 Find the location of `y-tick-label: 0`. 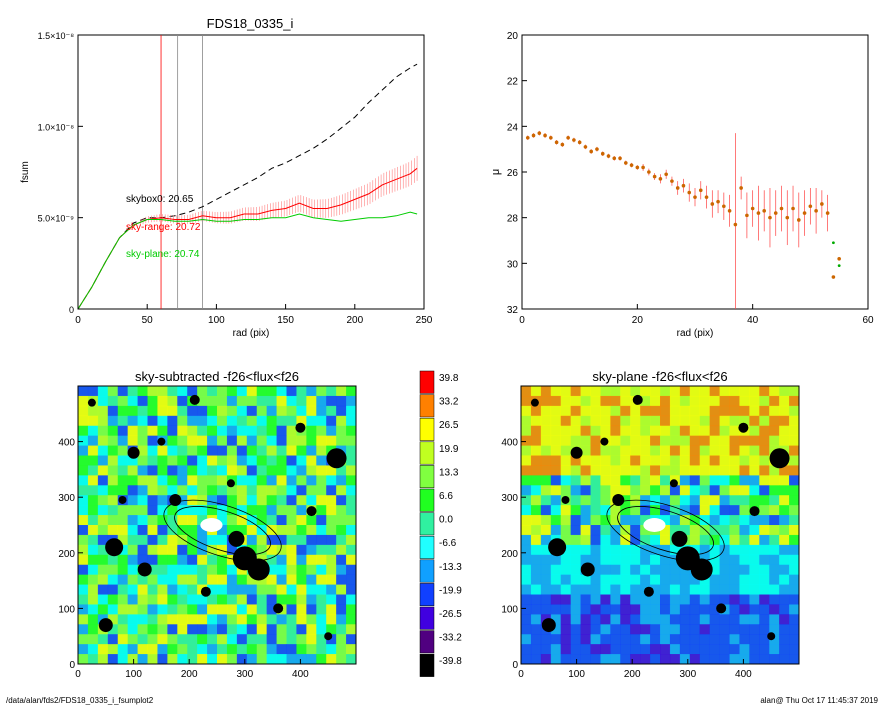

y-tick-label: 0 is located at coordinates (72, 665).